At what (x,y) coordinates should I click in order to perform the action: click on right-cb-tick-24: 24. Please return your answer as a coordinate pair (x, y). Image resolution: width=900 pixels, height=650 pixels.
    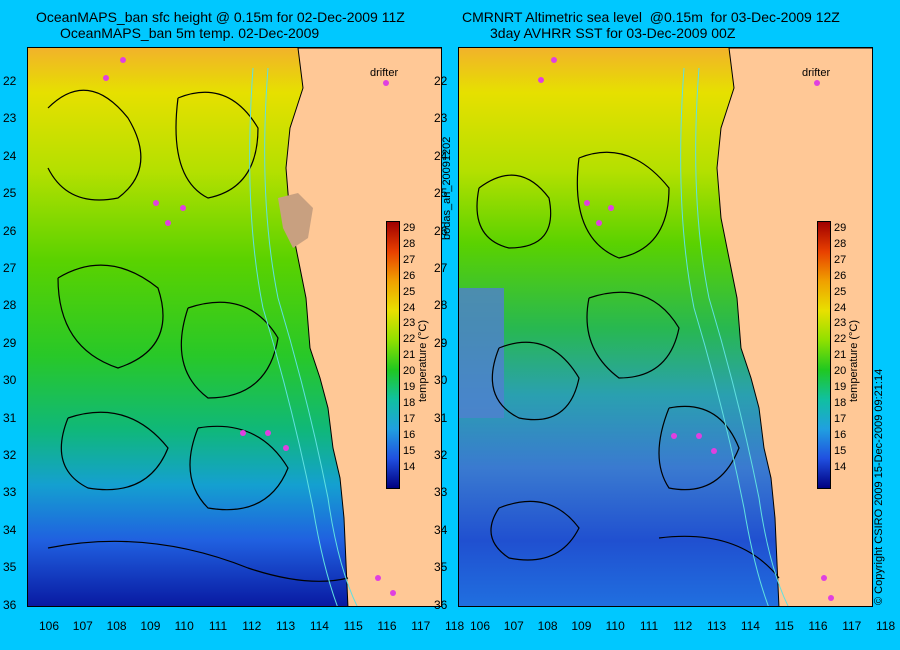
    Looking at the image, I should click on (840, 307).